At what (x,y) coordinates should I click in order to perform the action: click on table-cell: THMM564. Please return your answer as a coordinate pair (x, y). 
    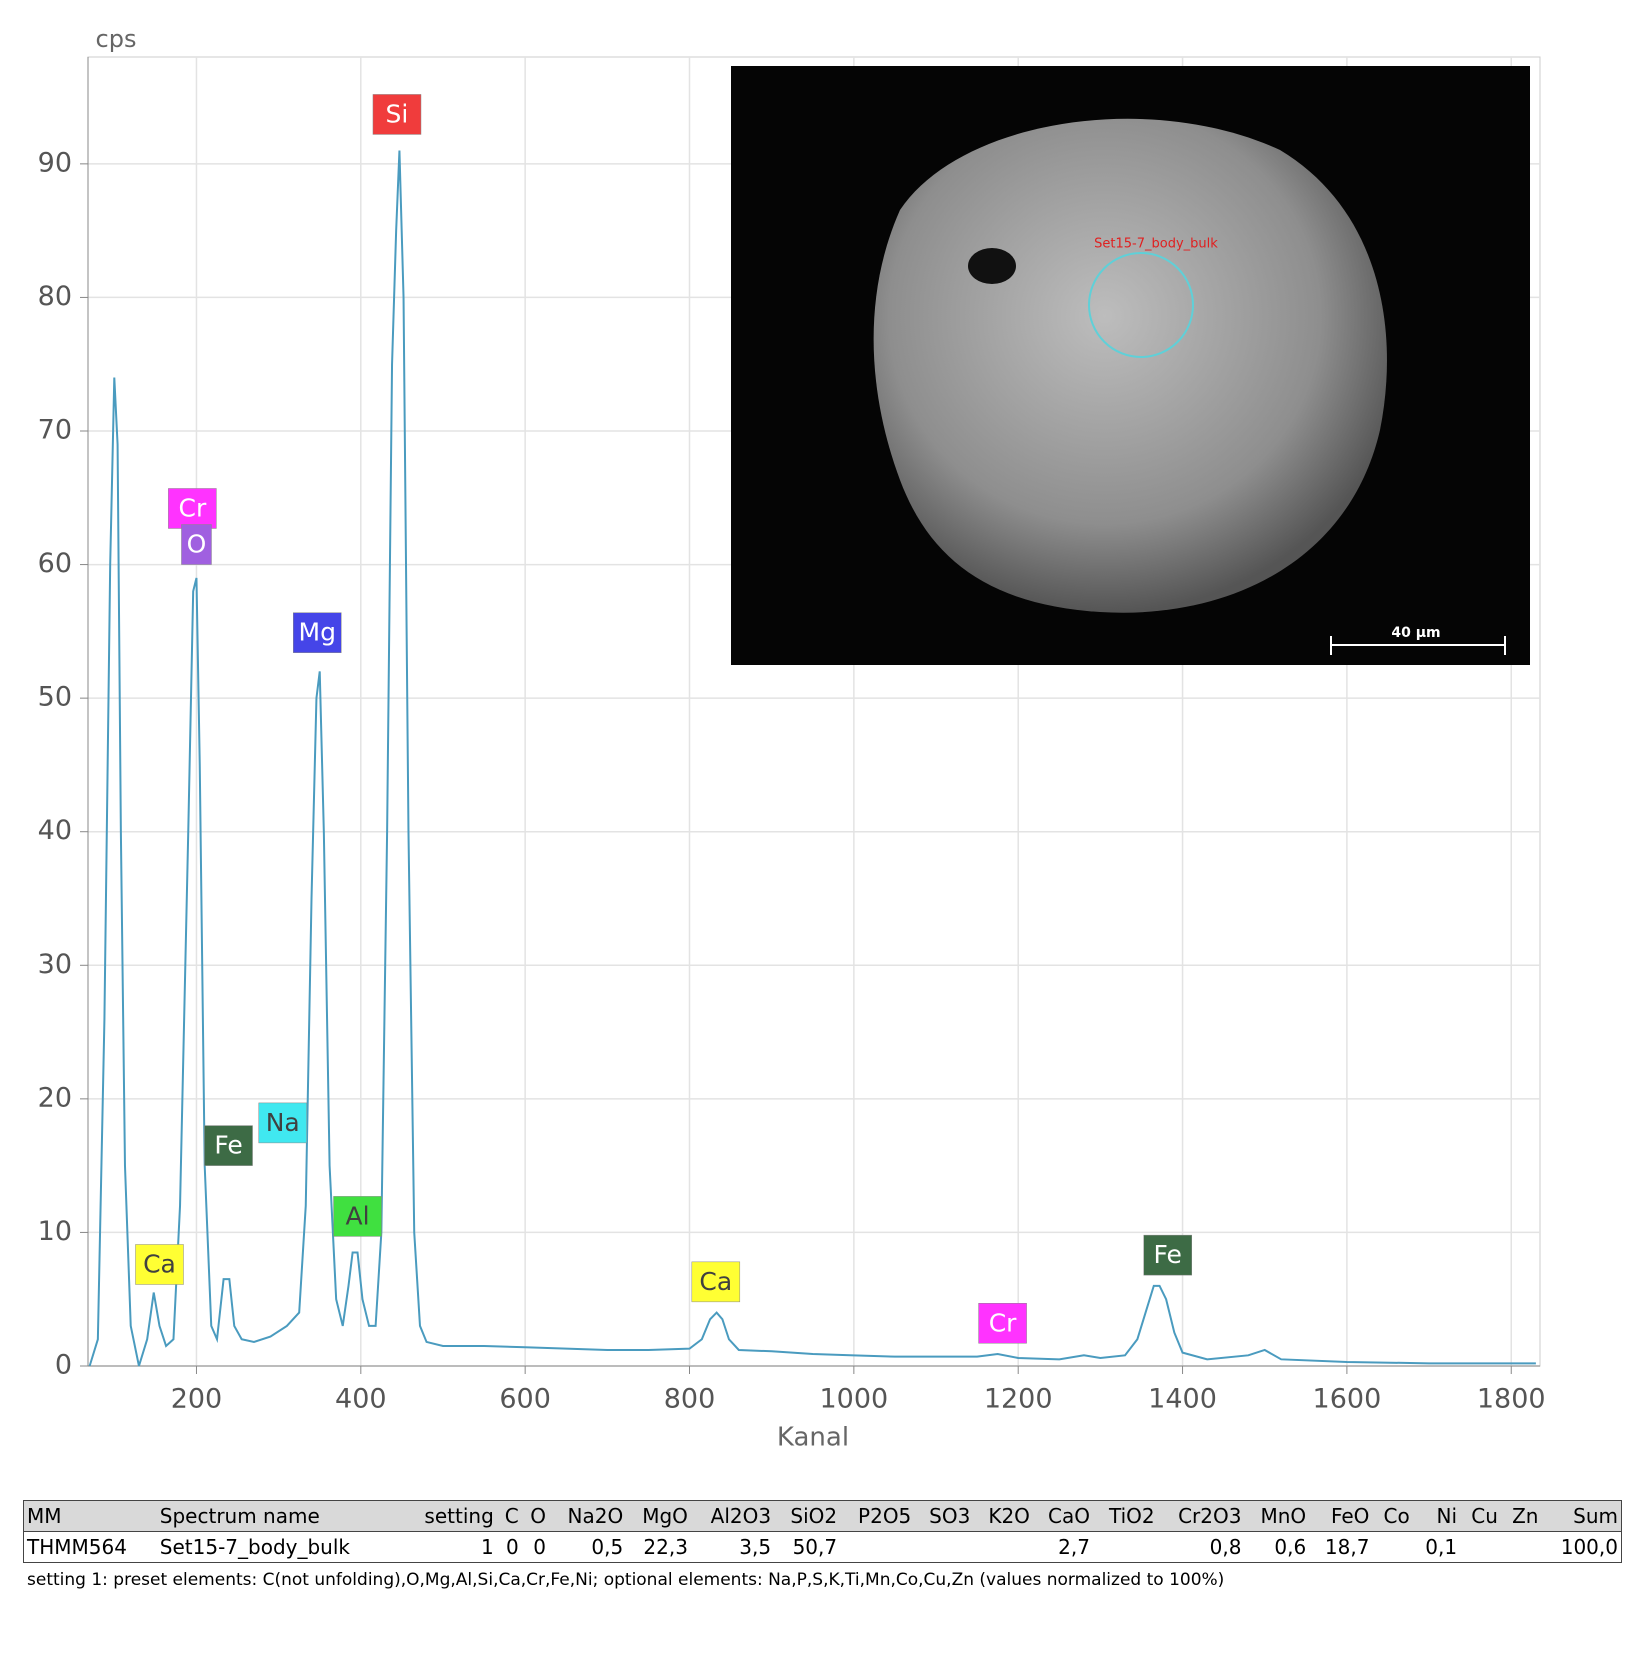
    Looking at the image, I should click on (90, 1547).